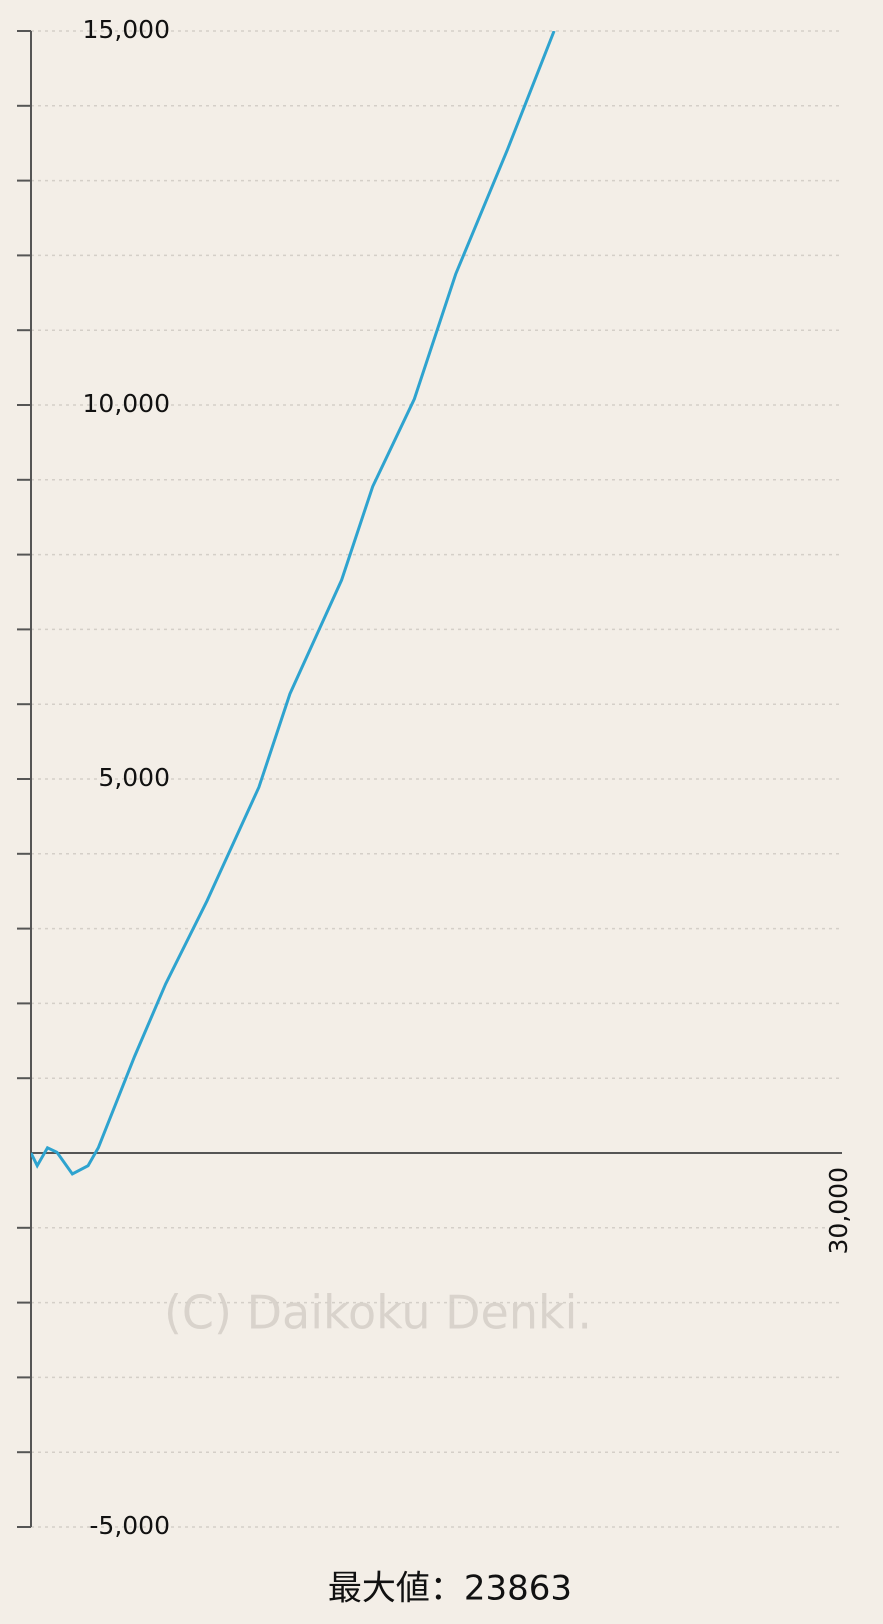  What do you see at coordinates (126, 29) in the screenshot?
I see `y-tick-label: 15,000` at bounding box center [126, 29].